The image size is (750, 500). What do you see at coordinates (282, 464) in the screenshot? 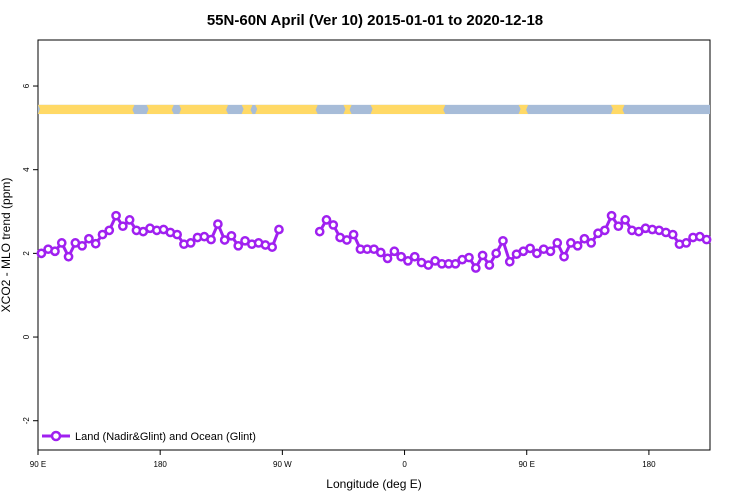
I see `x-tick-label: 90 W` at bounding box center [282, 464].